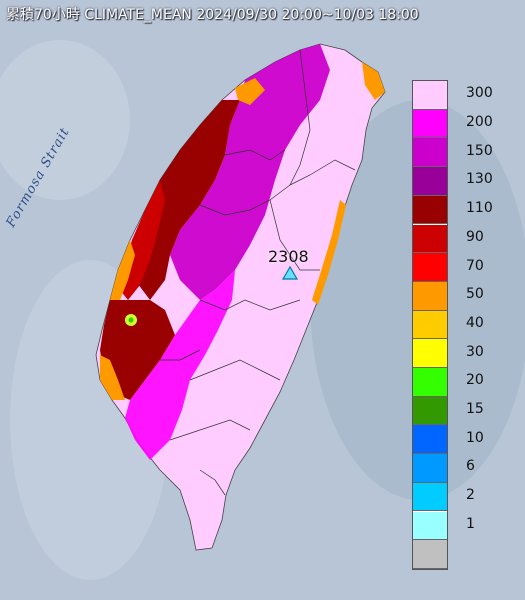  I want to click on legend-label: 150, so click(479, 150).